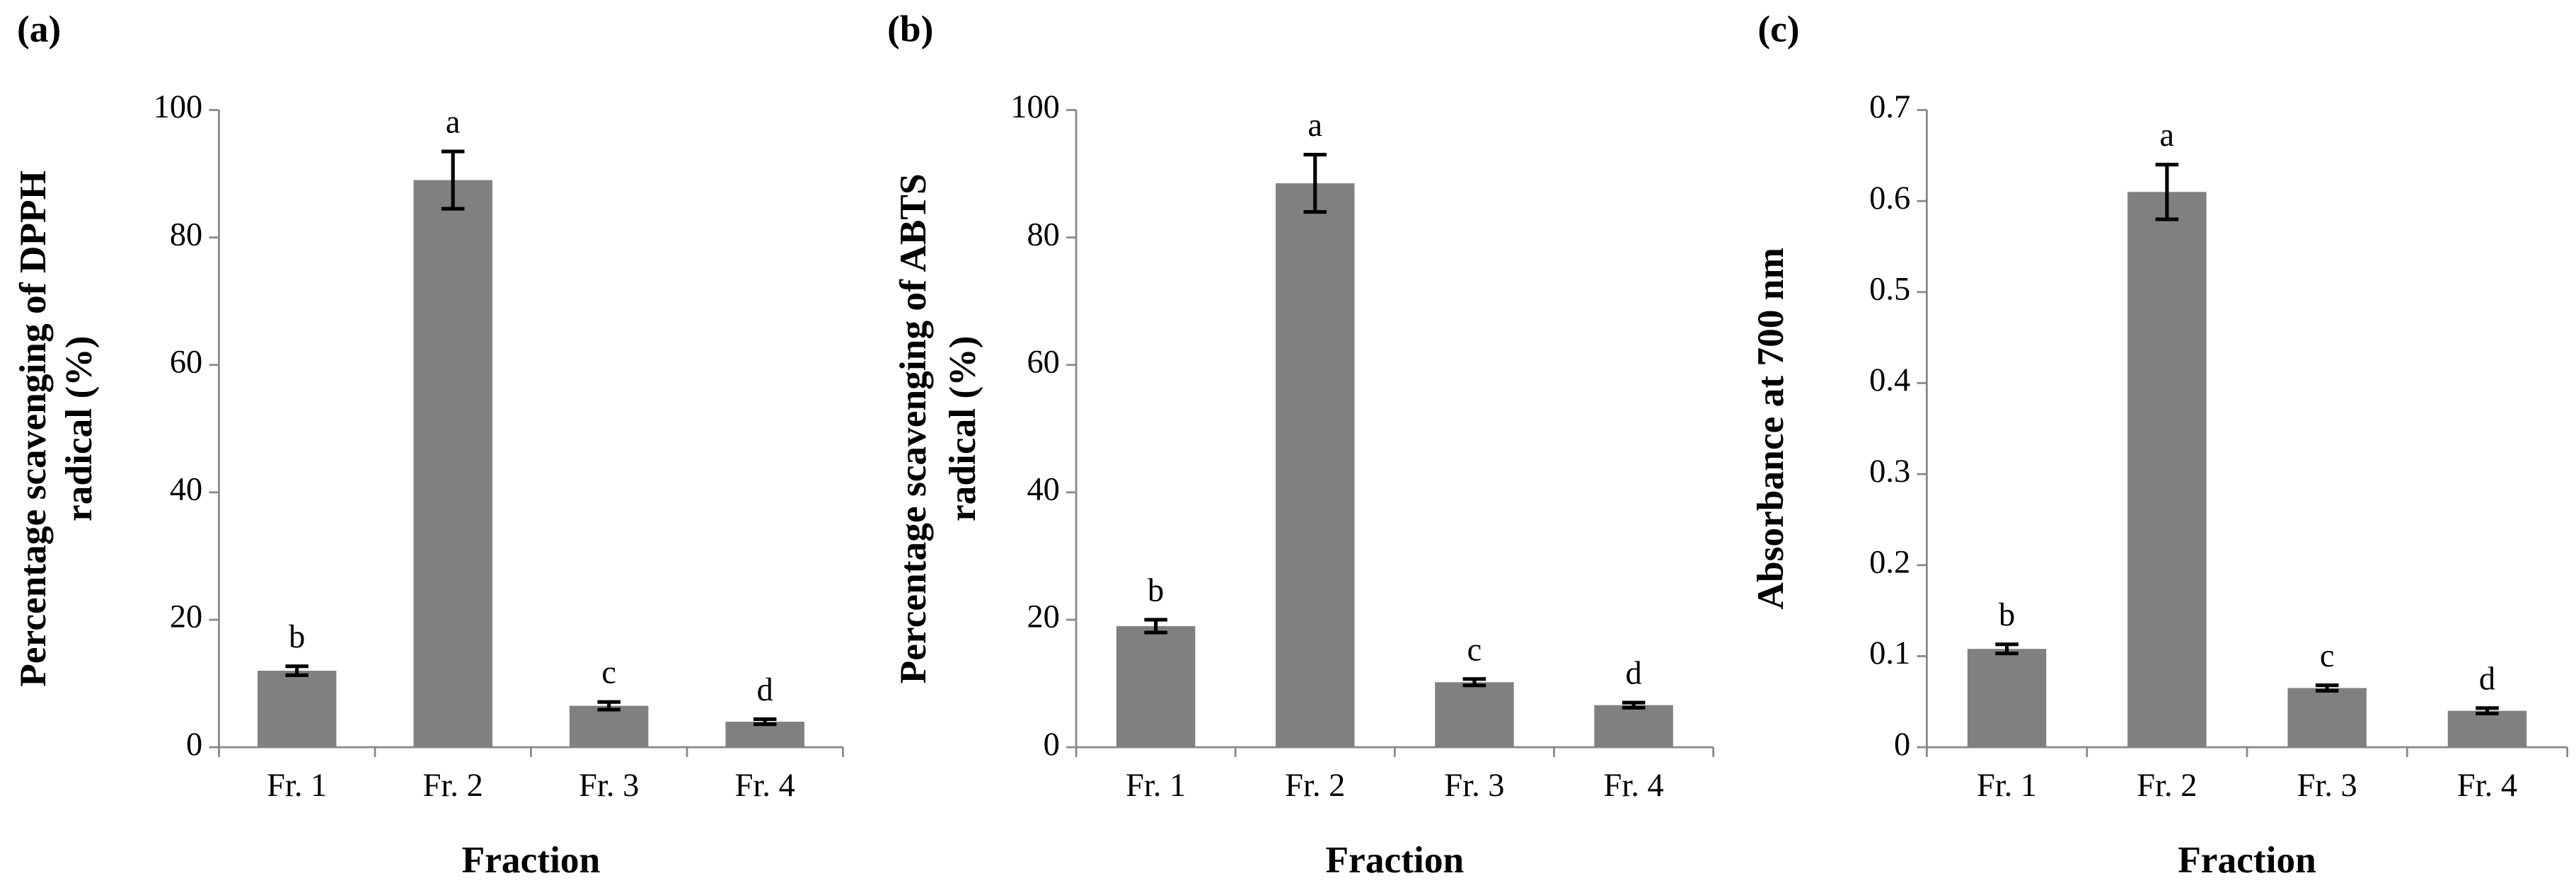 The image size is (2576, 895). What do you see at coordinates (1889, 289) in the screenshot?
I see `y-tick-label: 0.5` at bounding box center [1889, 289].